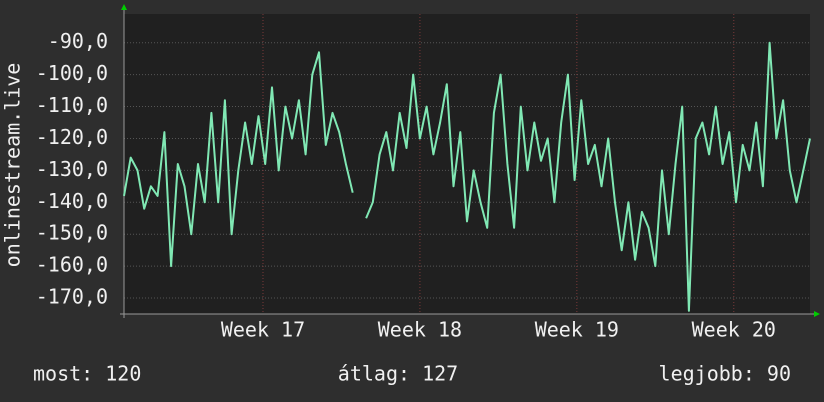 Image resolution: width=824 pixels, height=402 pixels. Describe the element at coordinates (72, 265) in the screenshot. I see `y-tick-label: -160,0` at that location.